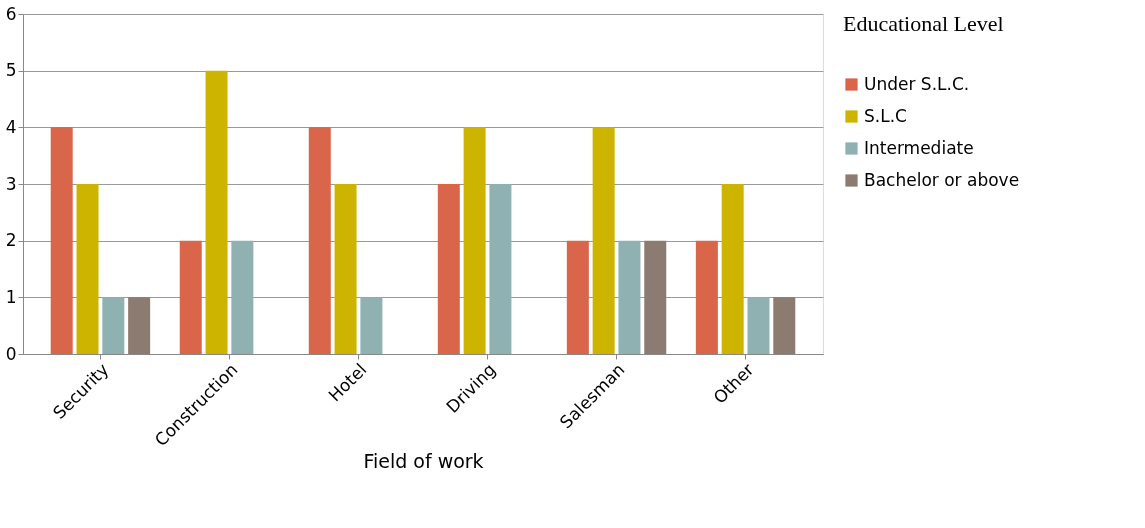 The width and height of the screenshot is (1145, 528). I want to click on y-tick-label: 4, so click(11, 126).